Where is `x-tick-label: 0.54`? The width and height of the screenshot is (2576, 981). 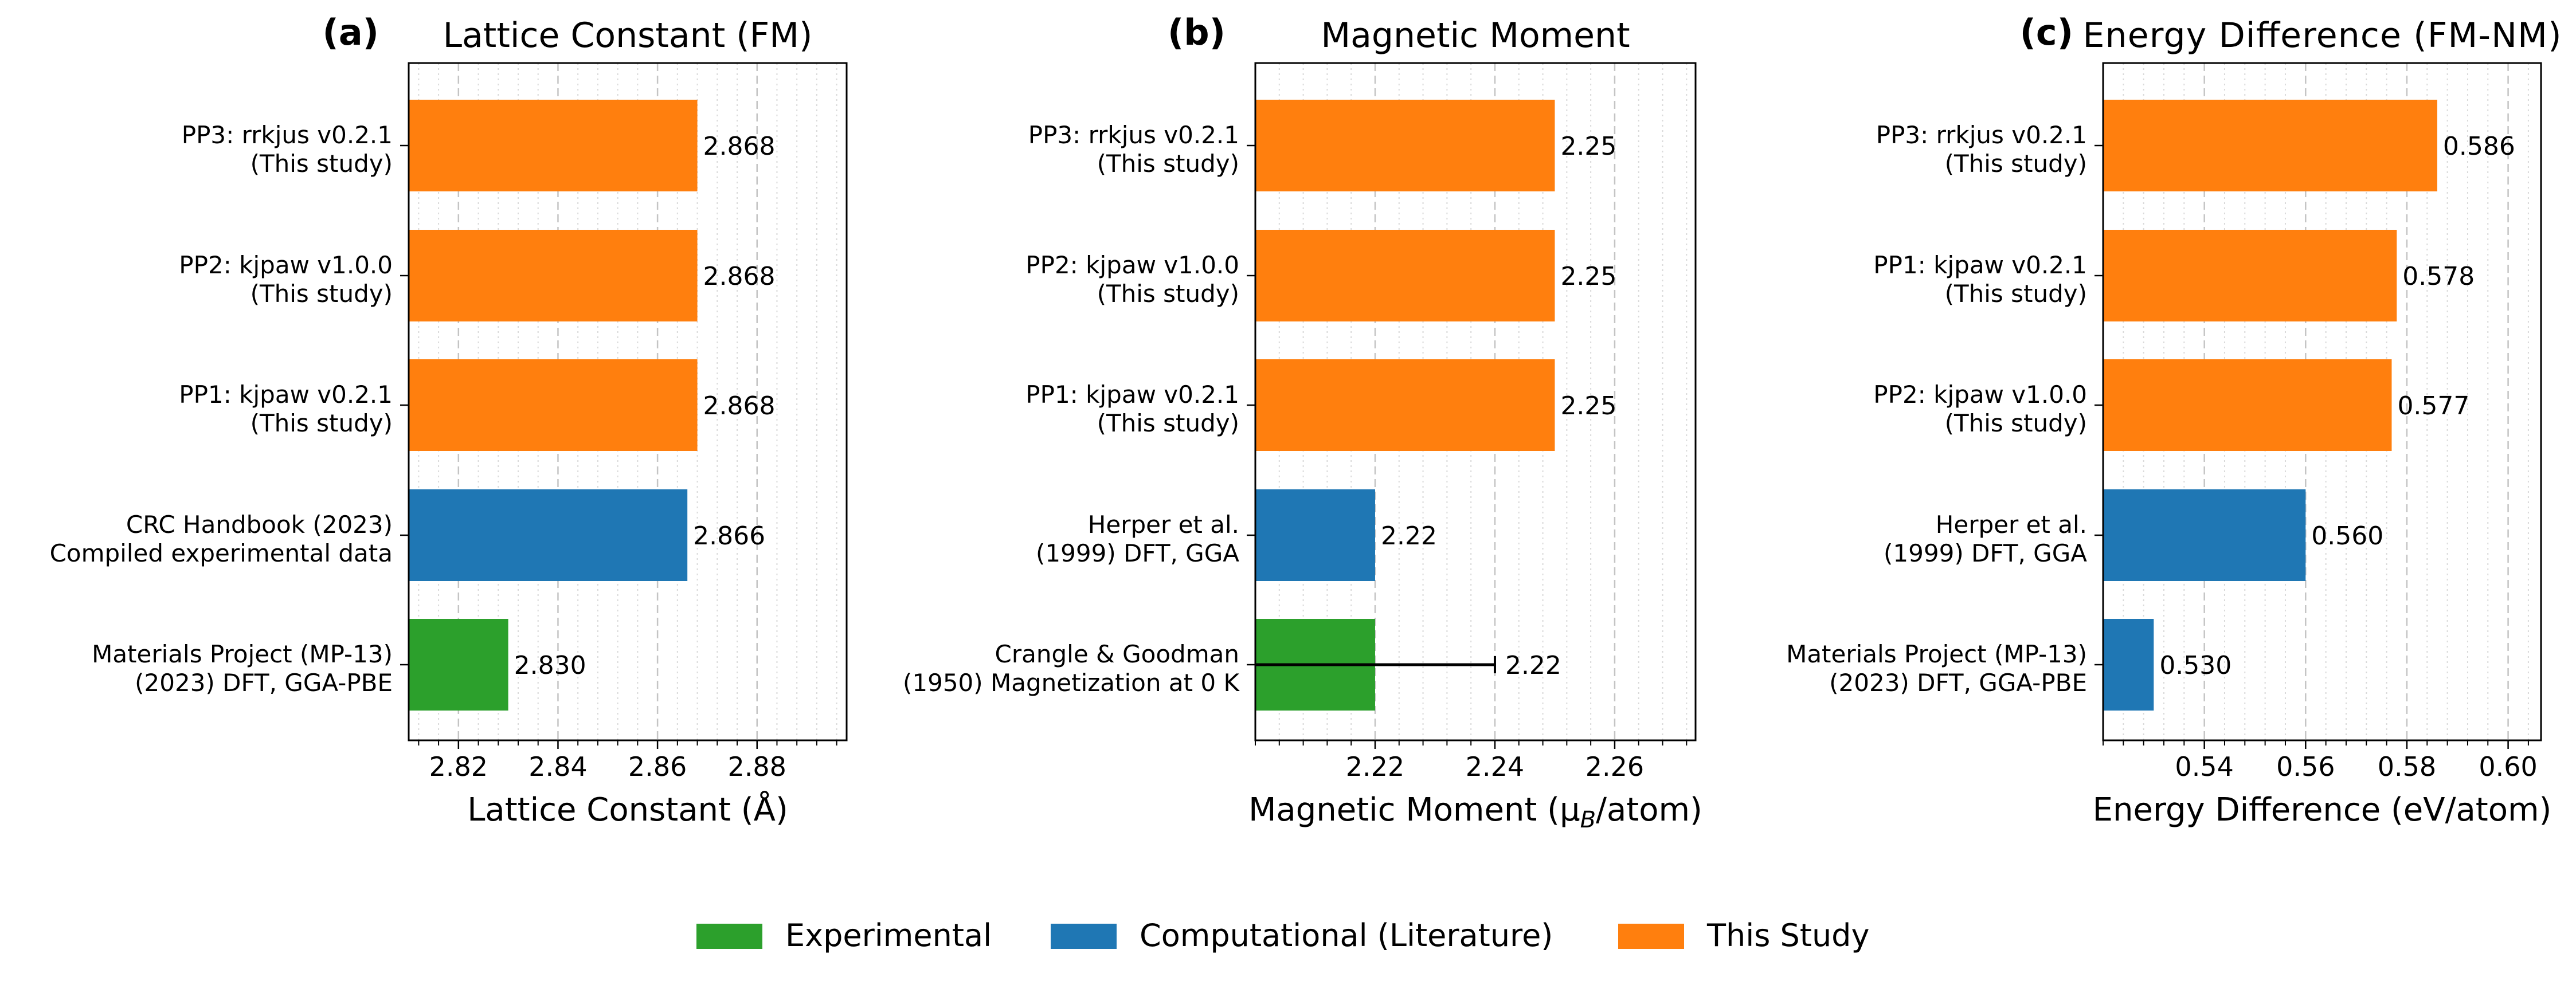
x-tick-label: 0.54 is located at coordinates (2204, 766).